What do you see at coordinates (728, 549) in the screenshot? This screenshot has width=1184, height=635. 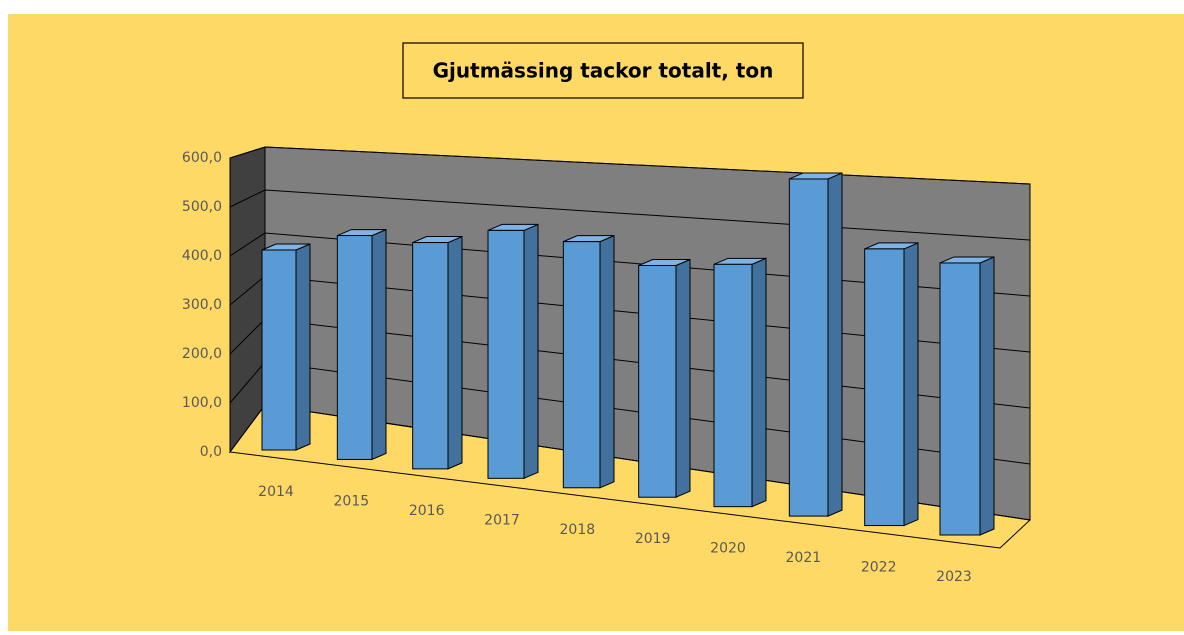 I see `x-tick-label: 2020` at bounding box center [728, 549].